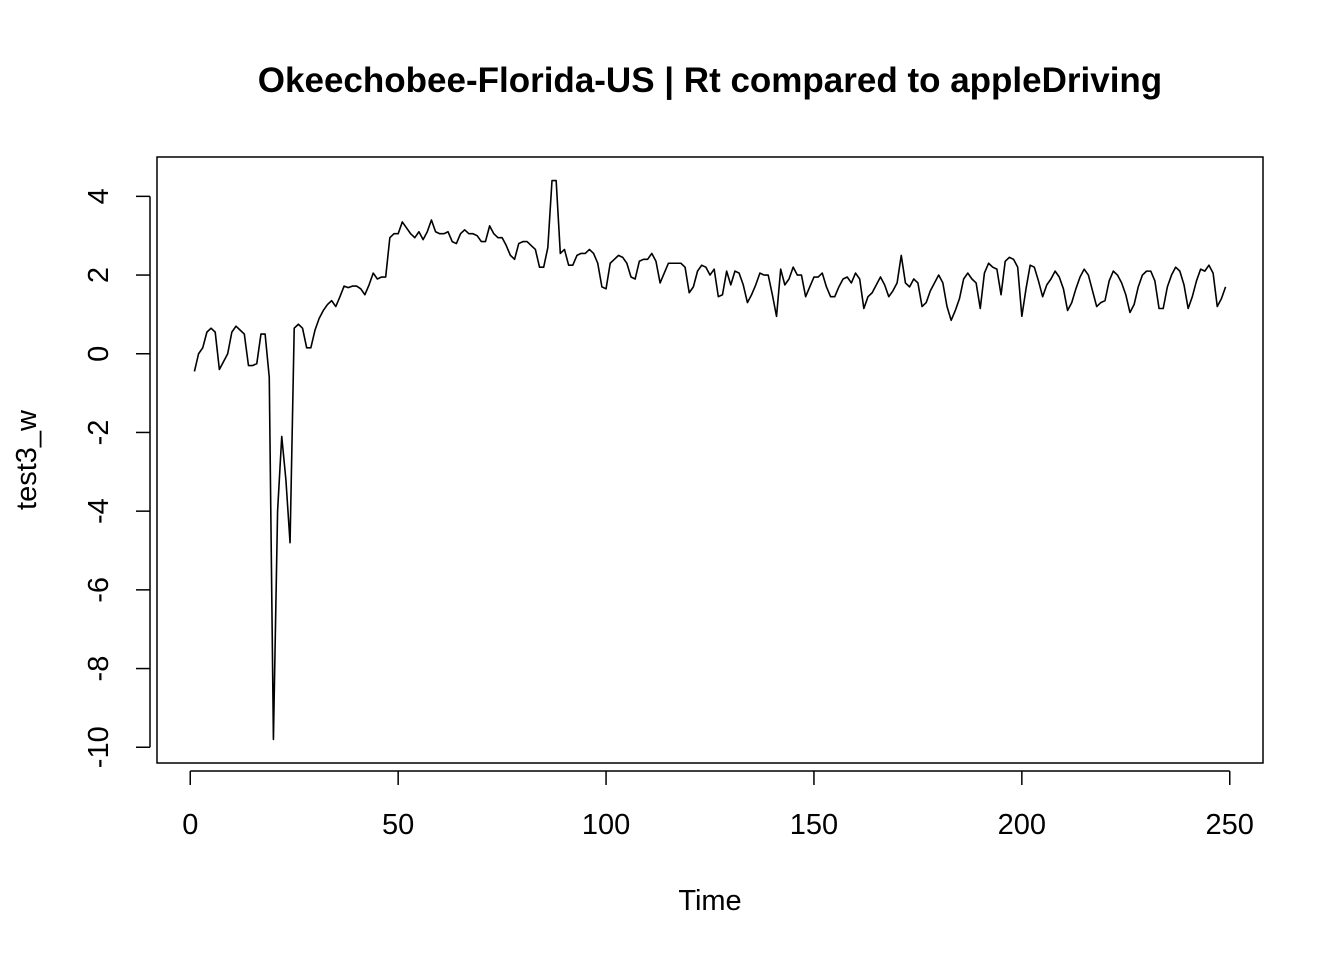 Image resolution: width=1344 pixels, height=960 pixels. I want to click on x-tick-label: 100, so click(606, 825).